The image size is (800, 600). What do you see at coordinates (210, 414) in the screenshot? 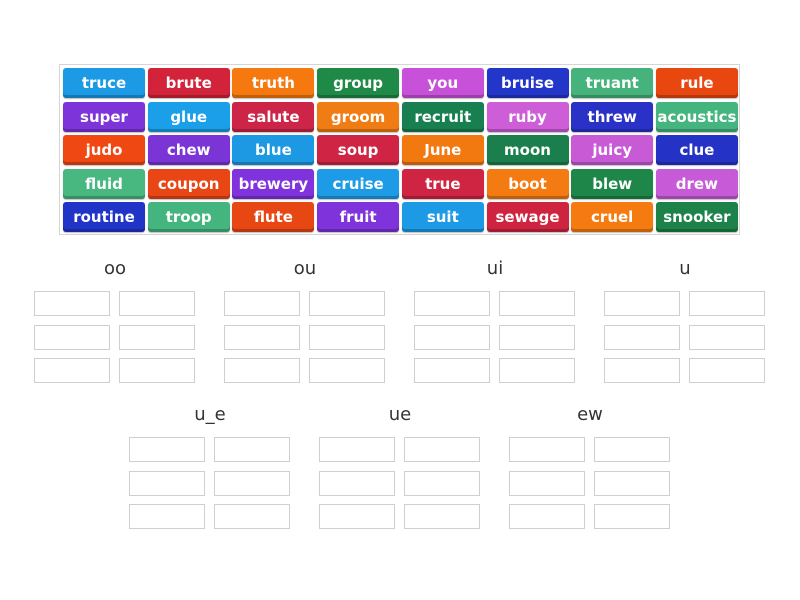
I see `group-title: u_e` at bounding box center [210, 414].